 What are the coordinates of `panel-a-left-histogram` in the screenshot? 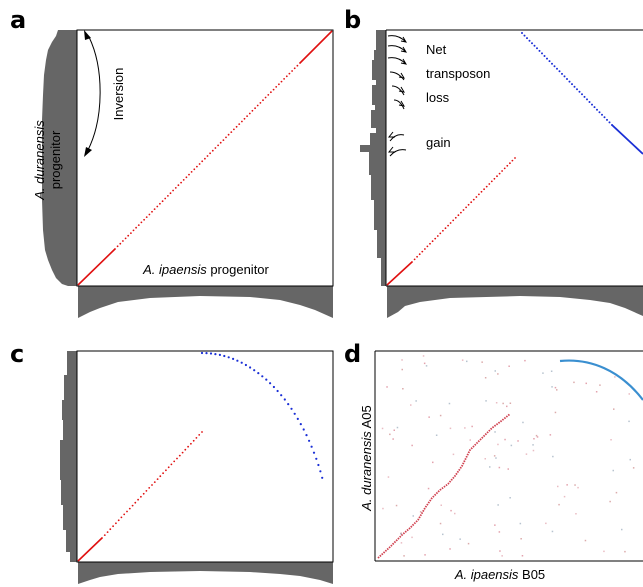 It's located at (59, 158).